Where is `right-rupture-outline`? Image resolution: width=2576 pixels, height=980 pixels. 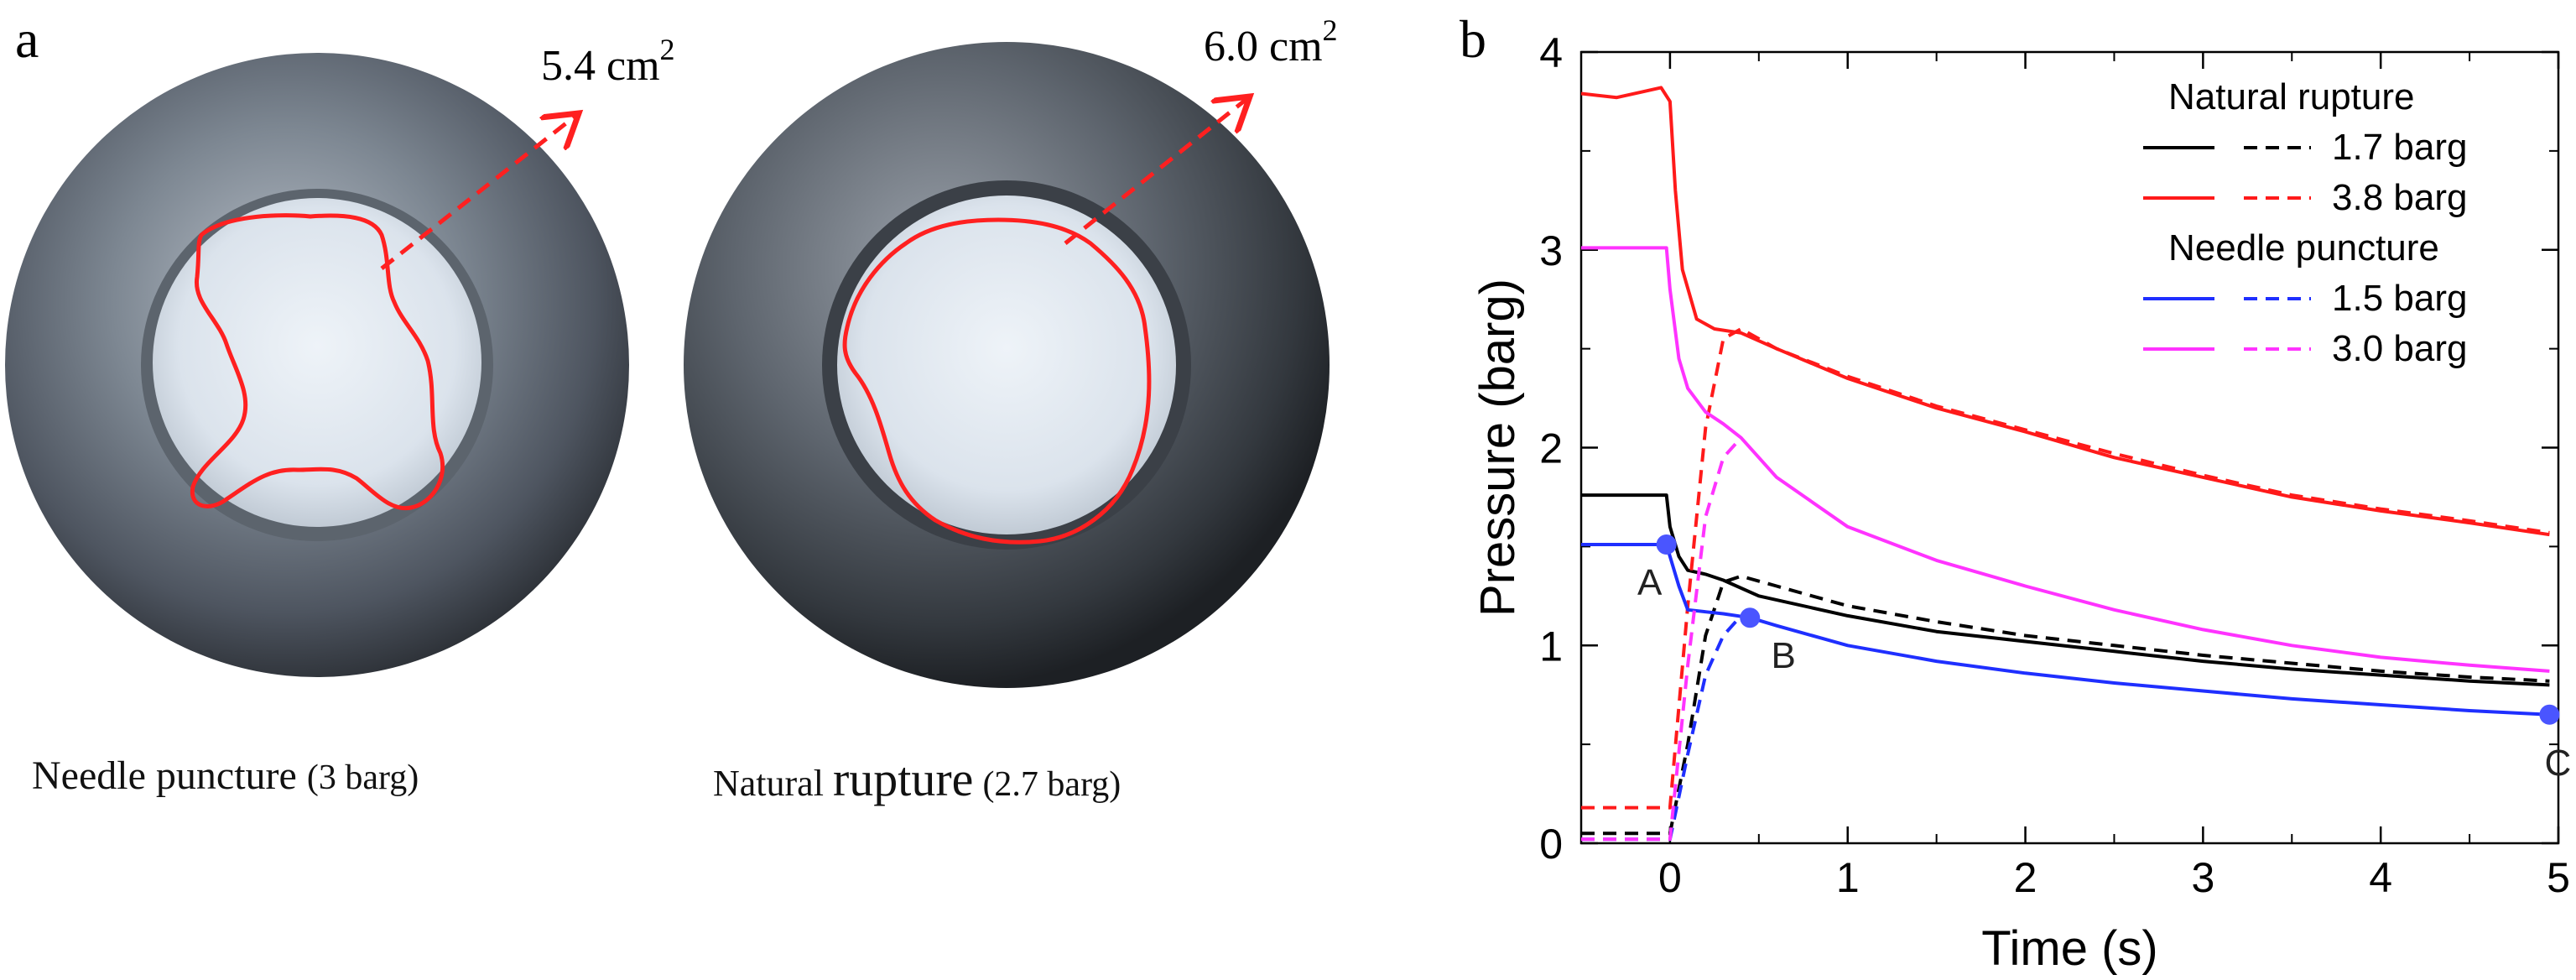
right-rupture-outline is located at coordinates (997, 381).